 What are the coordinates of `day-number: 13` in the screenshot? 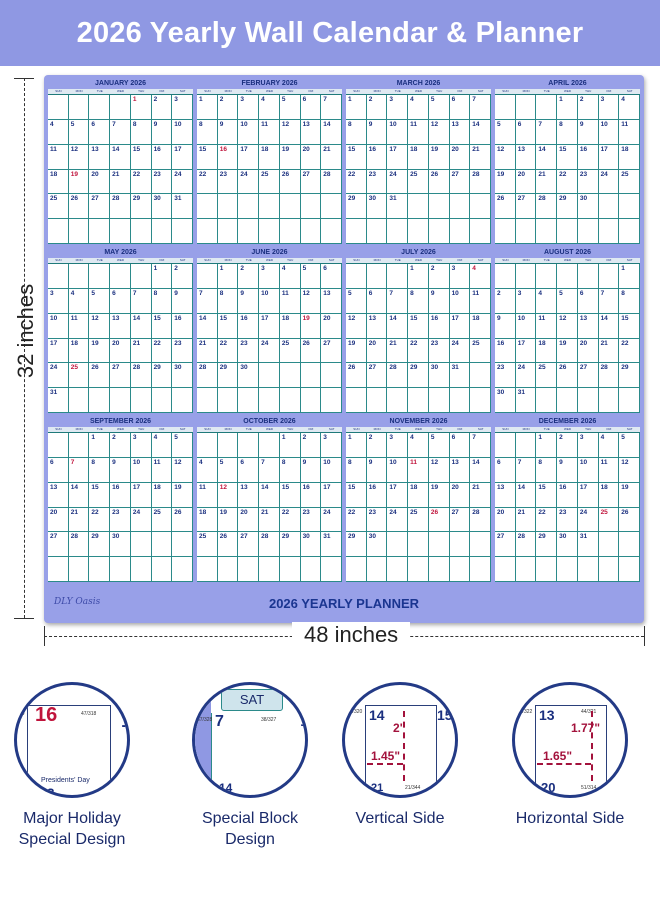 It's located at (116, 318).